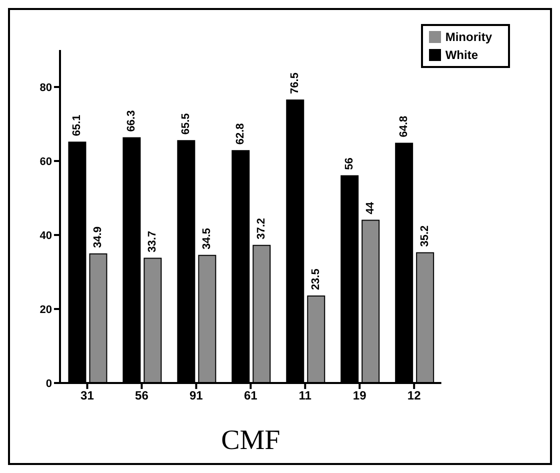  I want to click on data-label: 23.5, so click(316, 279).